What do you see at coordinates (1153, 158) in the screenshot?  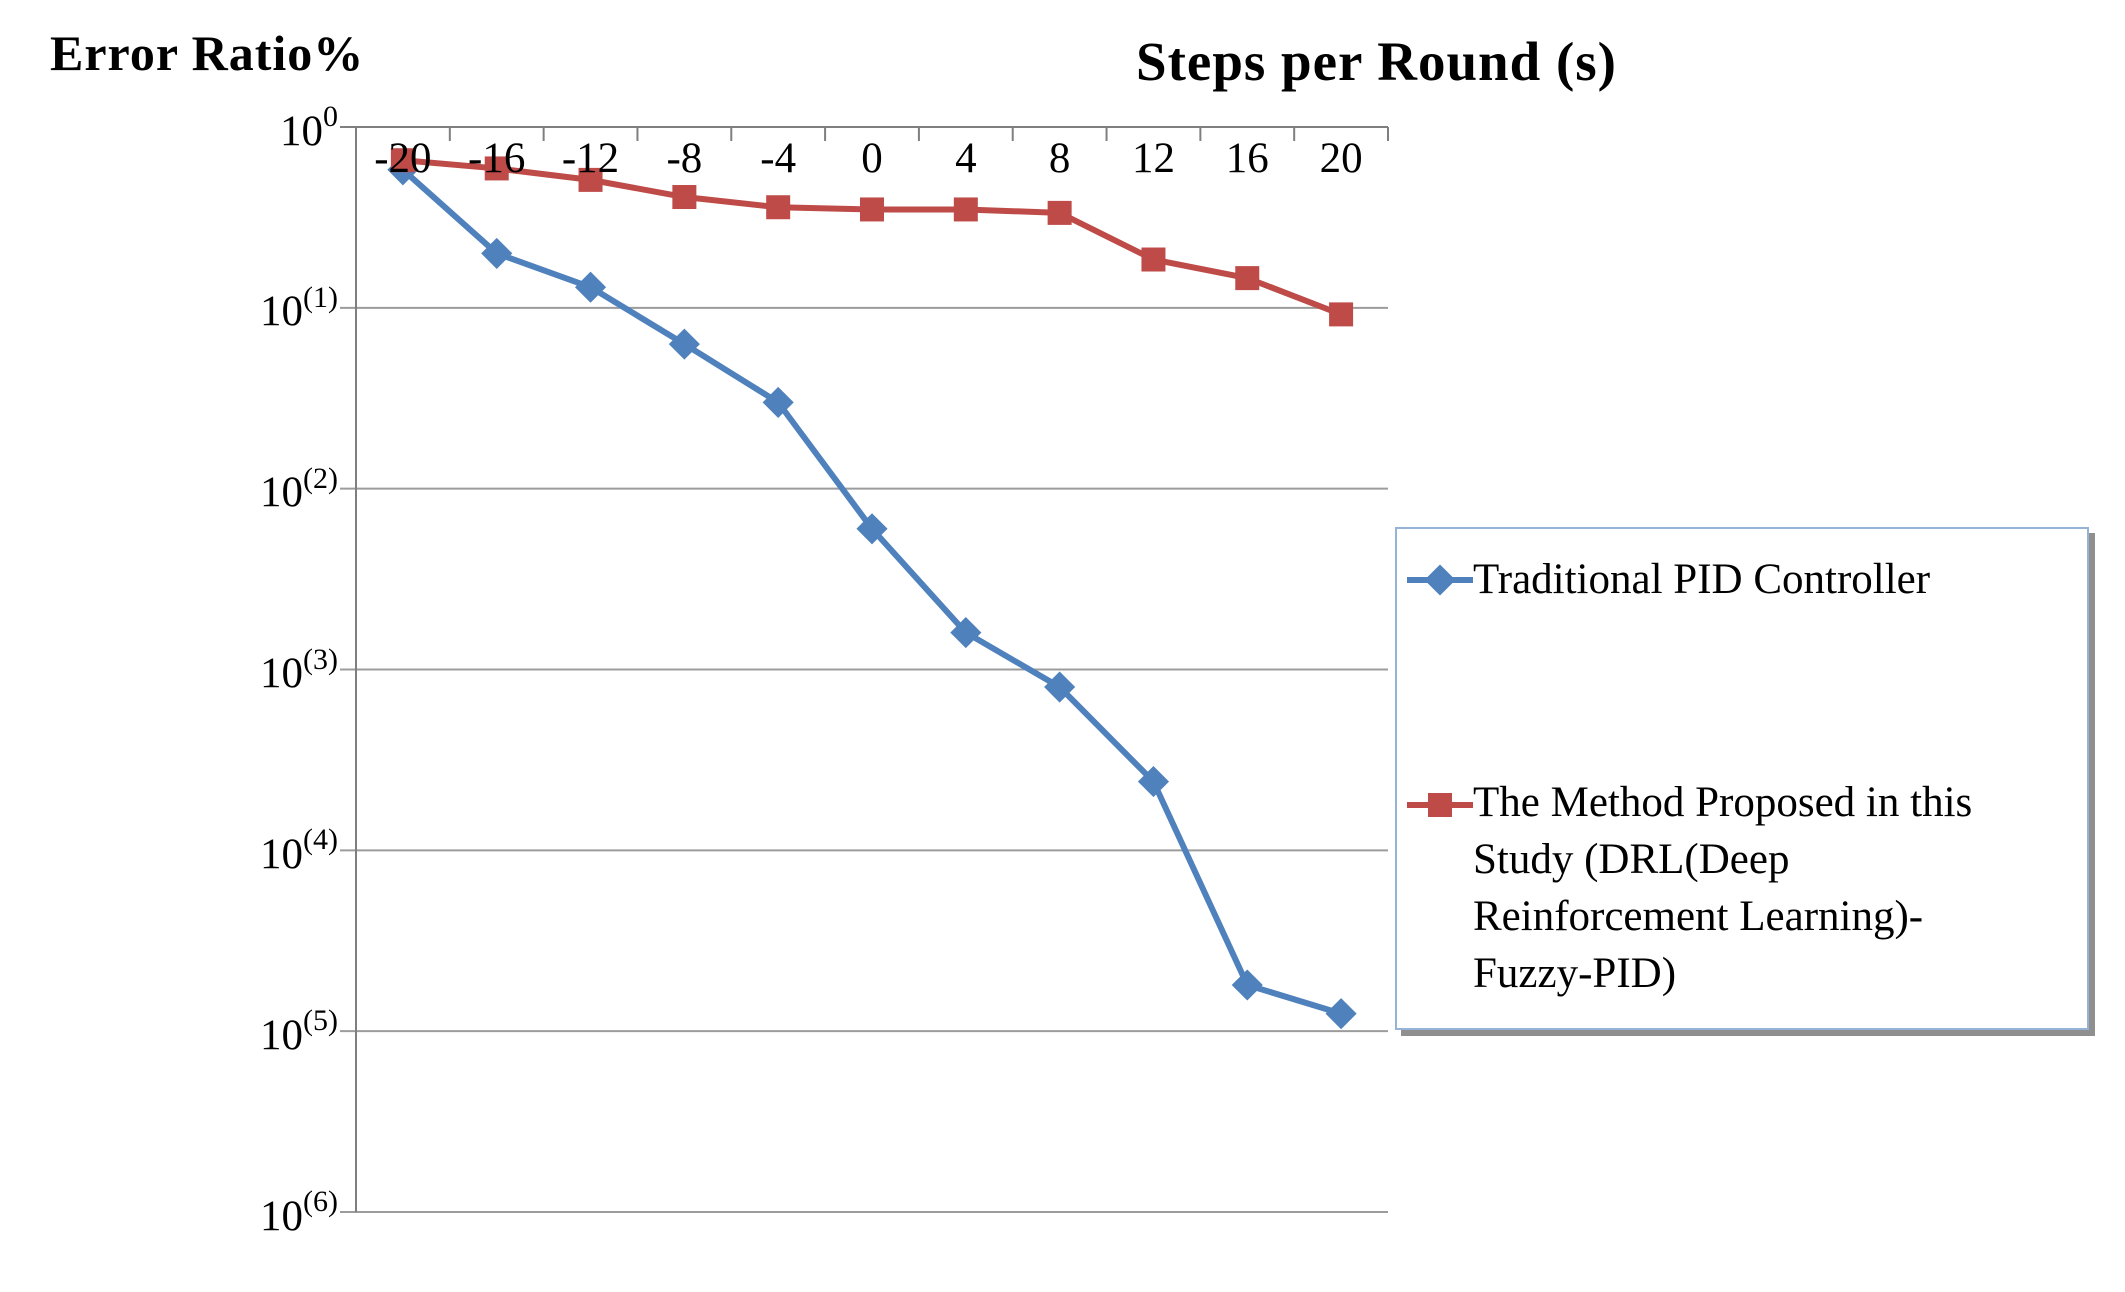 I see `x-tick-label: 12` at bounding box center [1153, 158].